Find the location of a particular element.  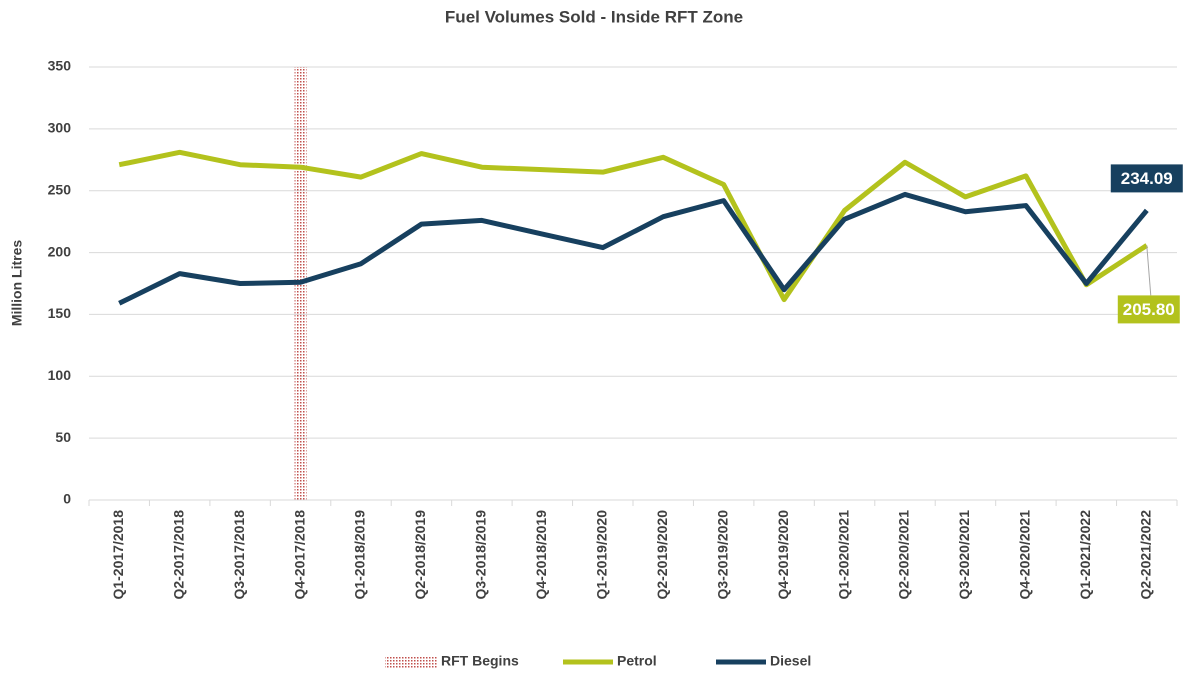

x-tick-group: Q3-2020/2021 is located at coordinates (964, 555).